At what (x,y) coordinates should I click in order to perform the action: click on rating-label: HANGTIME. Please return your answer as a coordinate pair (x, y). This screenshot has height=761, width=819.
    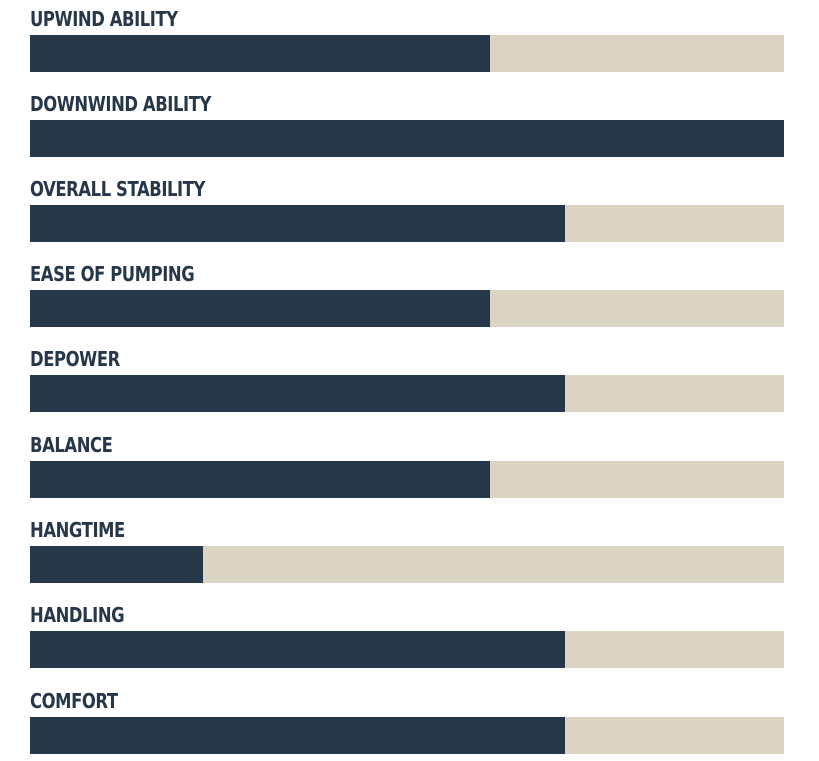
    Looking at the image, I should click on (77, 530).